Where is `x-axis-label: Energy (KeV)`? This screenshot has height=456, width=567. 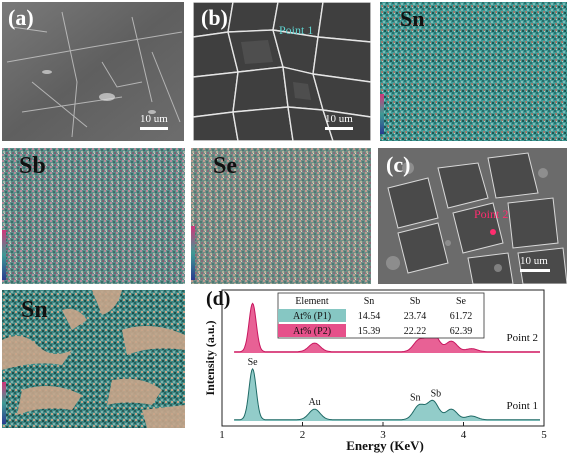 x-axis-label: Energy (KeV) is located at coordinates (385, 445).